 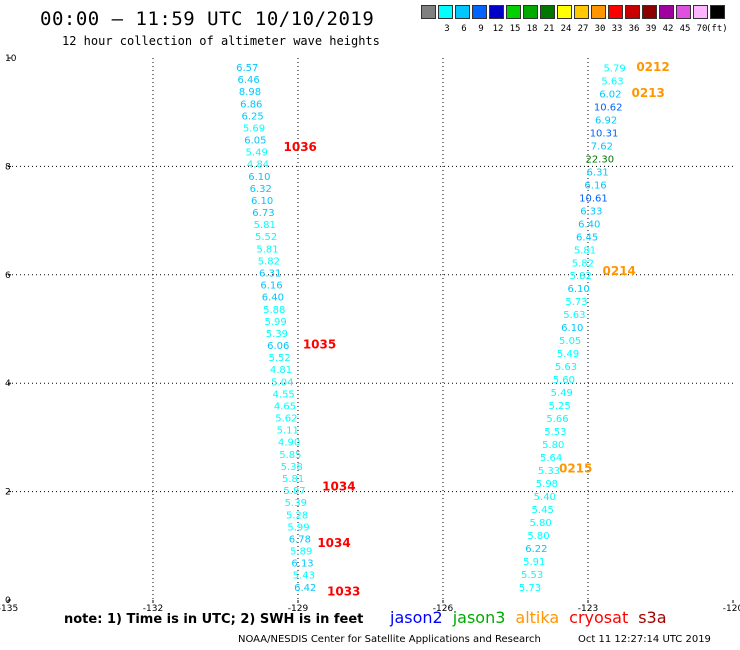 I want to click on legend-label: 3, so click(x=447, y=29).